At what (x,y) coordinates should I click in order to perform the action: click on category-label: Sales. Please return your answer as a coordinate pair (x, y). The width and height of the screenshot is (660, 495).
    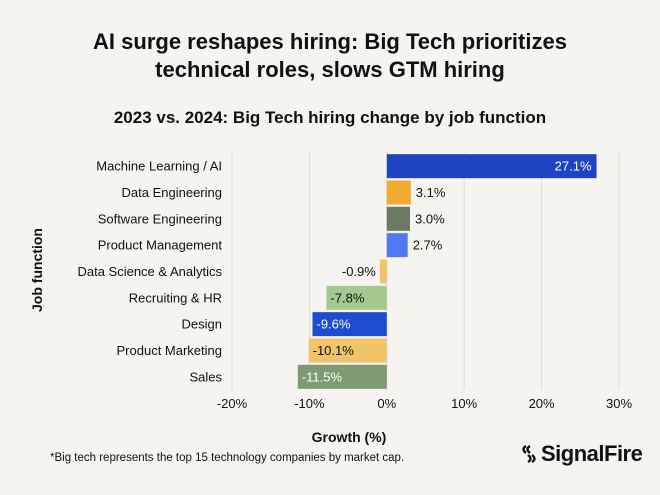
    Looking at the image, I should click on (205, 376).